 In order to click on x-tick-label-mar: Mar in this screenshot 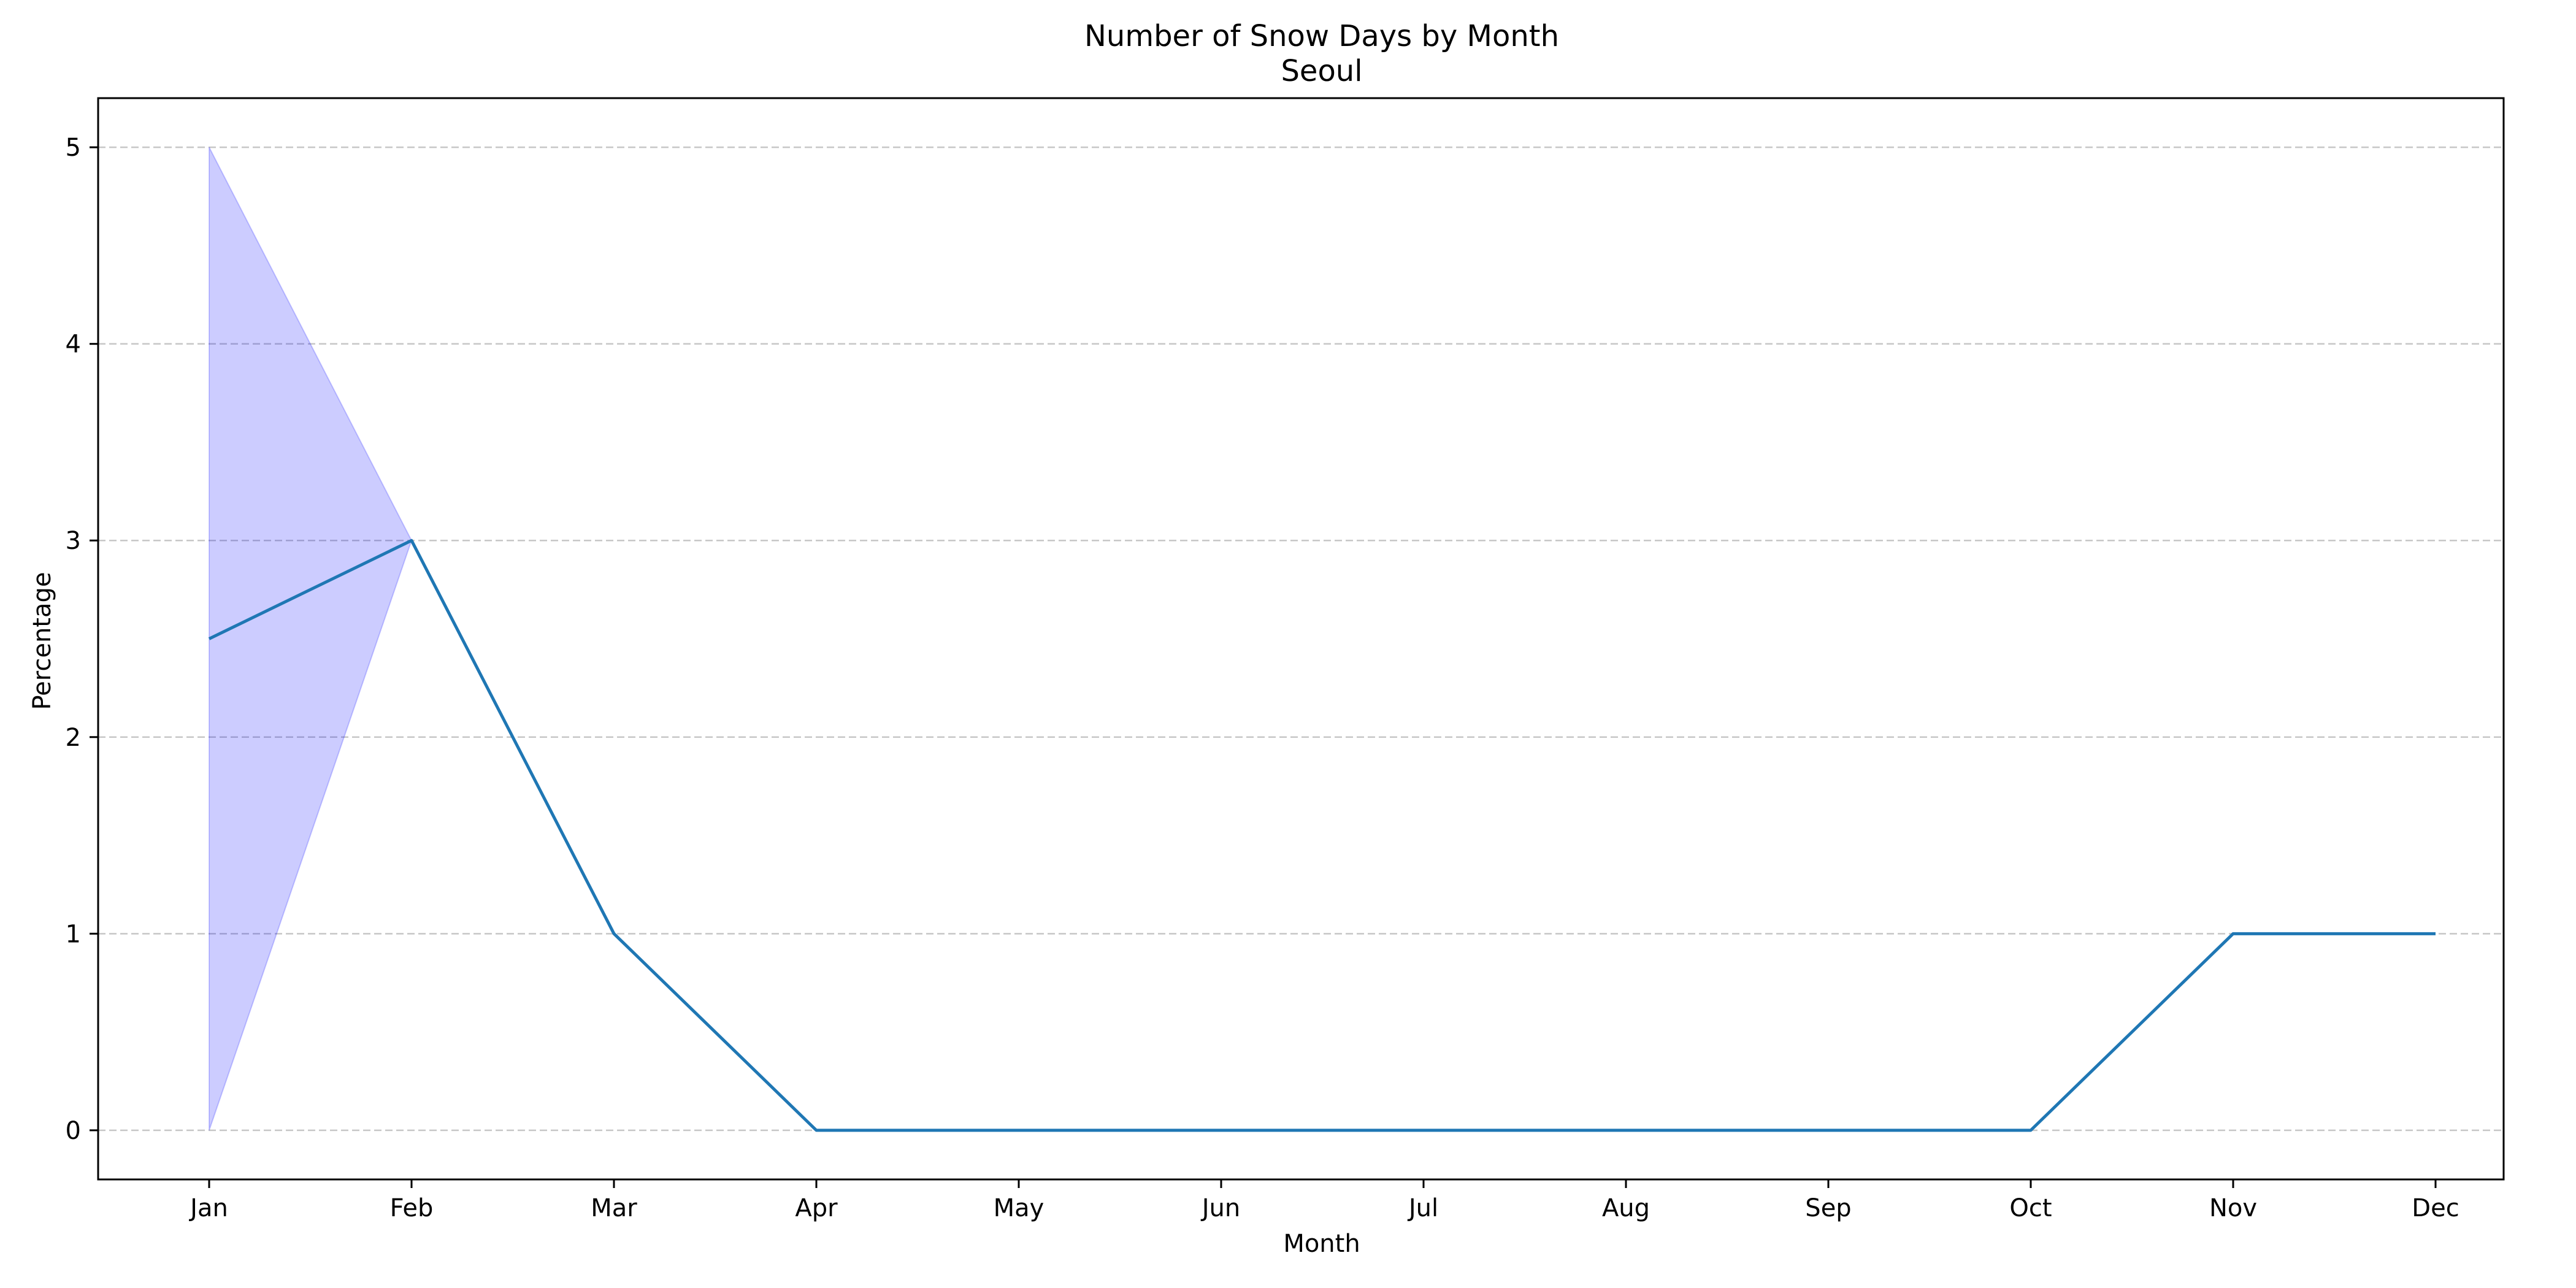, I will do `click(614, 1208)`.